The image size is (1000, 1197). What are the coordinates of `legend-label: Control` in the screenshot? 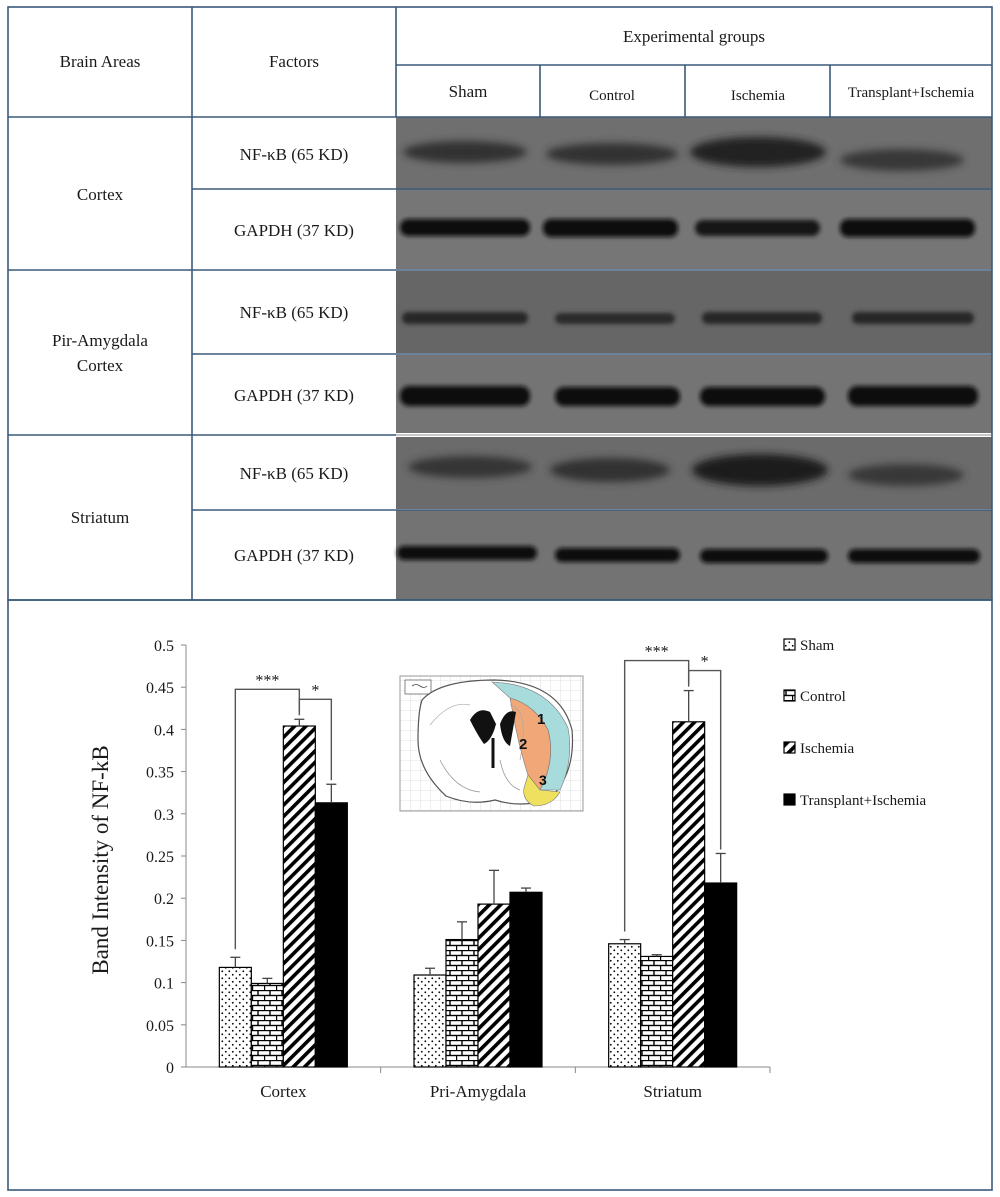 It's located at (823, 697).